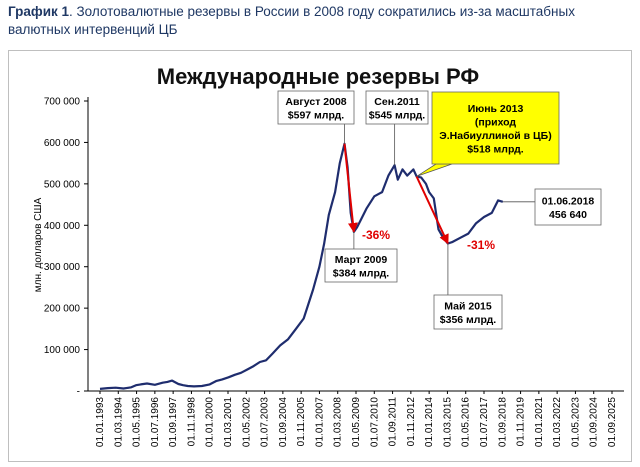  What do you see at coordinates (484, 422) in the screenshot?
I see `x-tick-label: 01.07.2017` at bounding box center [484, 422].